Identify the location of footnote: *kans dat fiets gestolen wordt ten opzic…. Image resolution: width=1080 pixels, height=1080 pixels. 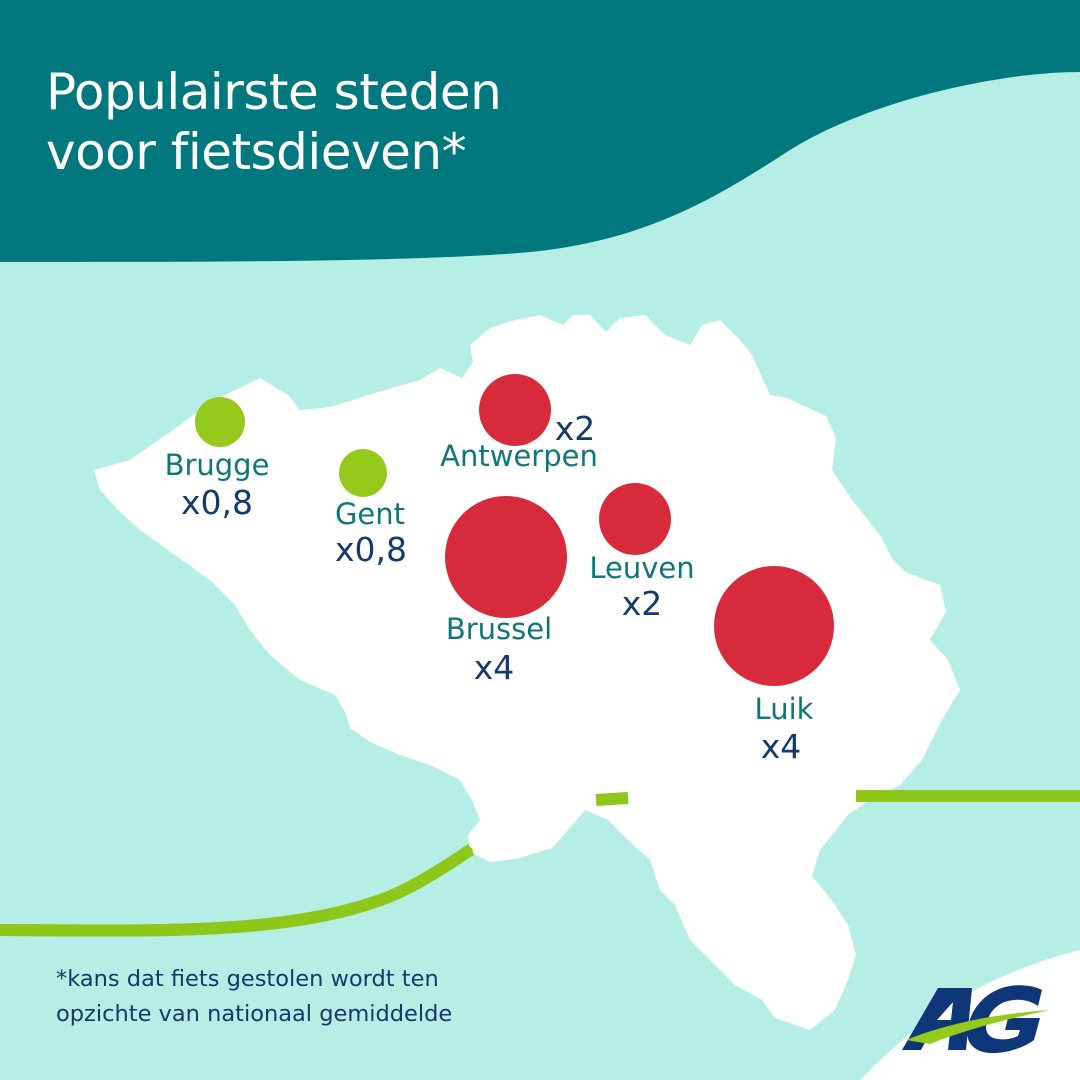
(254, 997).